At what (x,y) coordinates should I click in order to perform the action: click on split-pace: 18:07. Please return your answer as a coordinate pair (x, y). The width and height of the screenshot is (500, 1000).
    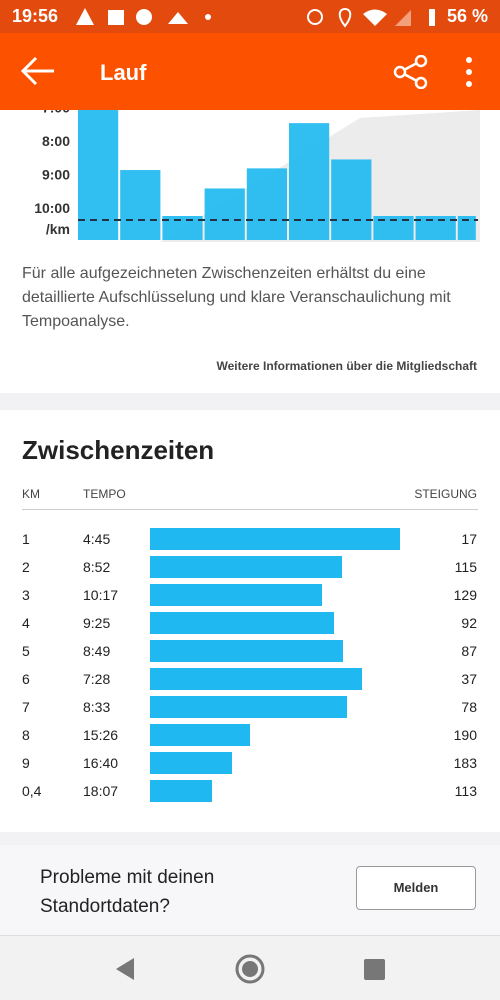
    Looking at the image, I should click on (101, 791).